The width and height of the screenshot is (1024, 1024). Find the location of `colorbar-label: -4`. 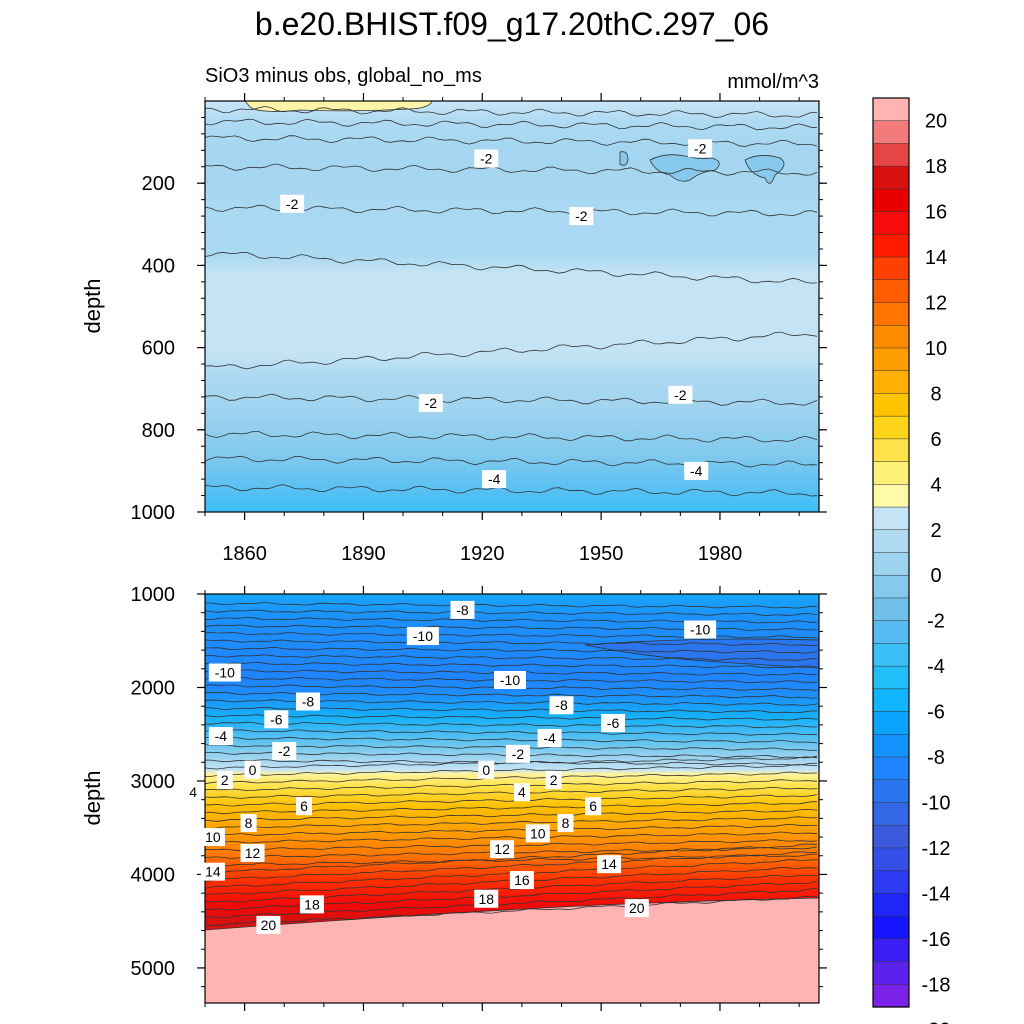

colorbar-label: -4 is located at coordinates (936, 667).